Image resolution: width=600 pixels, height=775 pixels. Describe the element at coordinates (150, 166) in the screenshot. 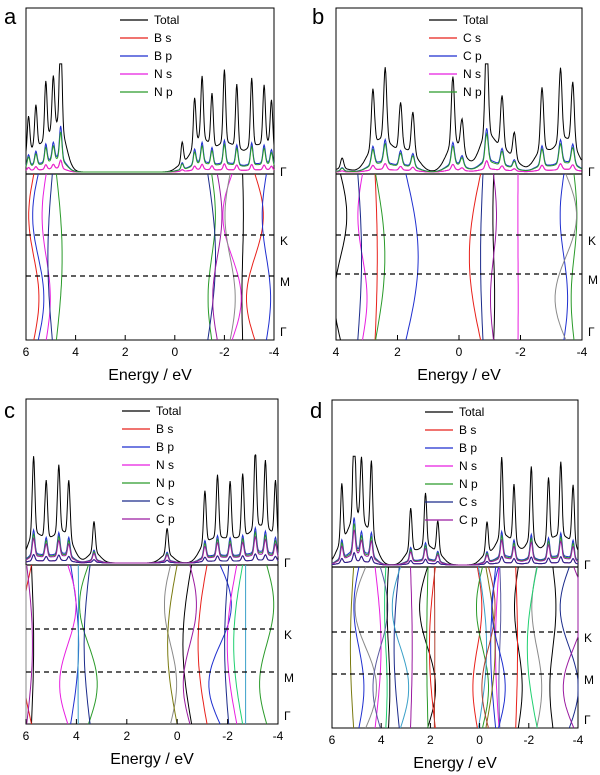

I see `dos-curve-b-s` at that location.